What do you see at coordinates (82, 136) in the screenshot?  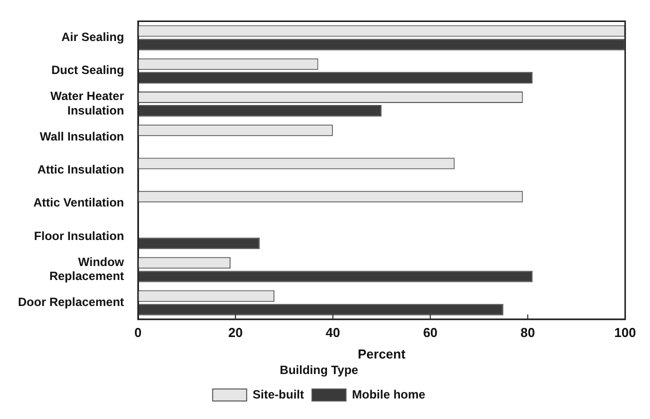 I see `y-tick-label: Wall Insulation` at bounding box center [82, 136].